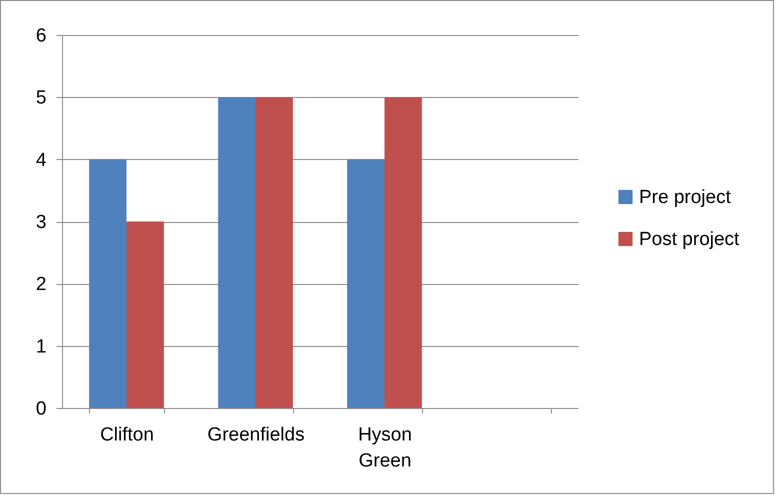 This screenshot has height=496, width=776. Describe the element at coordinates (256, 435) in the screenshot. I see `x-tick-label: Greenfields` at that location.